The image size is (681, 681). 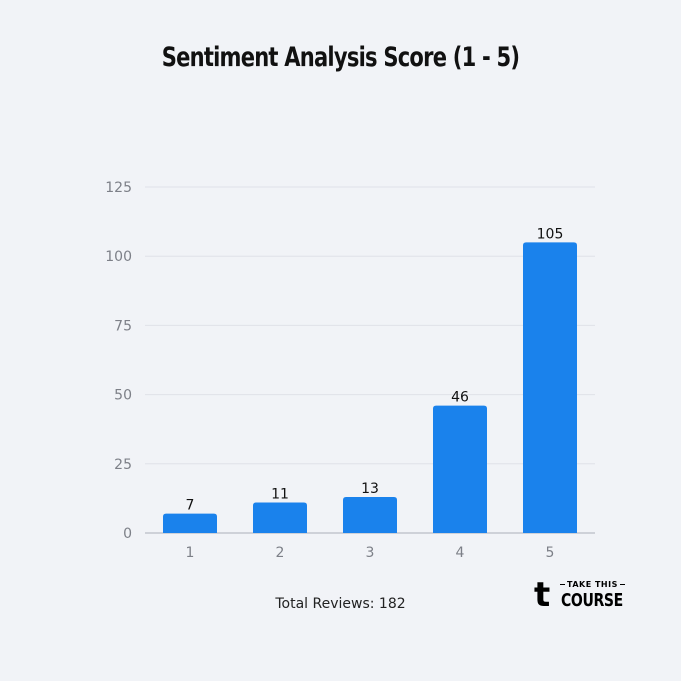 I want to click on y-tick-label: 0, so click(x=127, y=534).